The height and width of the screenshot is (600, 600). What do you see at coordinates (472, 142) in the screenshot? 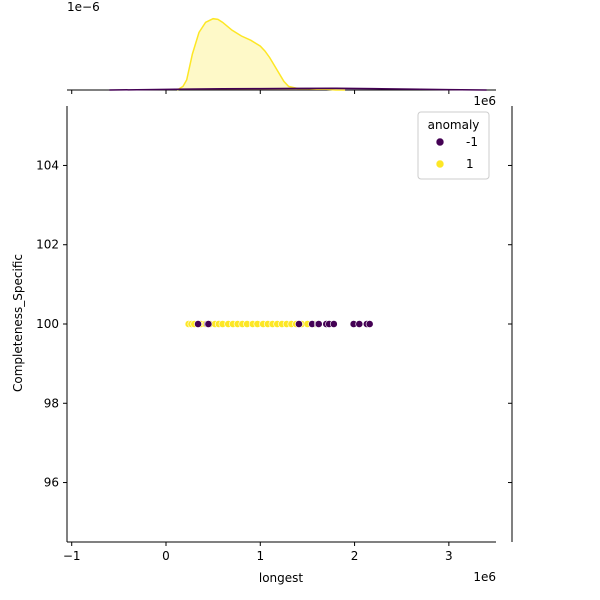
I see `legend-label: -1` at bounding box center [472, 142].